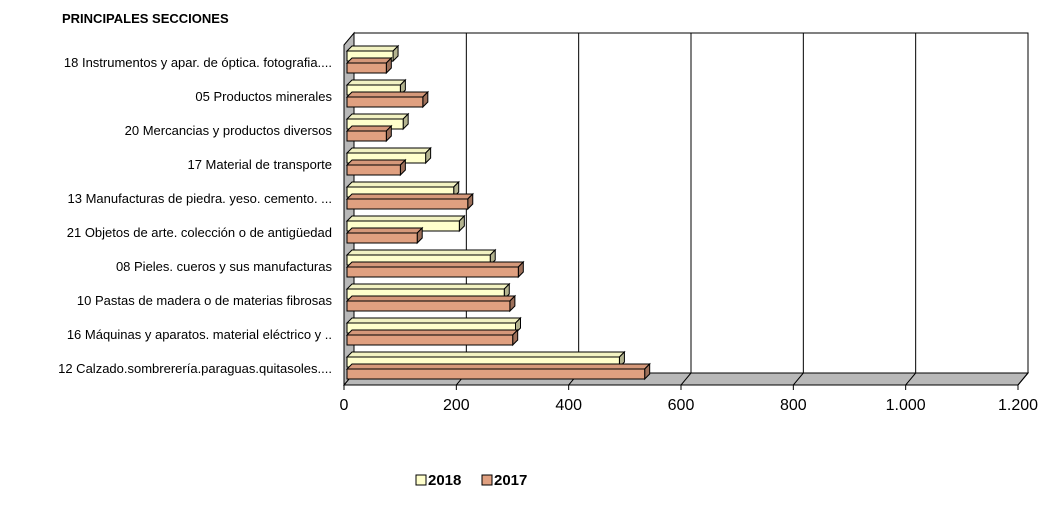 The height and width of the screenshot is (515, 1054). I want to click on legend-swatch-2018, so click(421, 480).